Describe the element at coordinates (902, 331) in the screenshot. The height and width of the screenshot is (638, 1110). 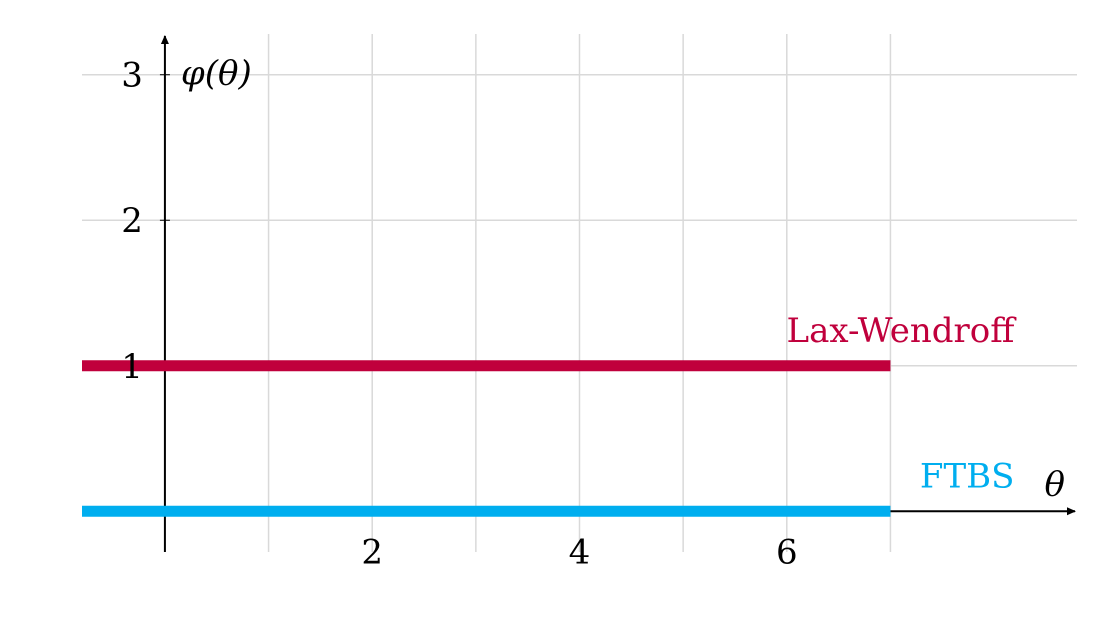
I see `series-label: Lax-Wendroff` at that location.